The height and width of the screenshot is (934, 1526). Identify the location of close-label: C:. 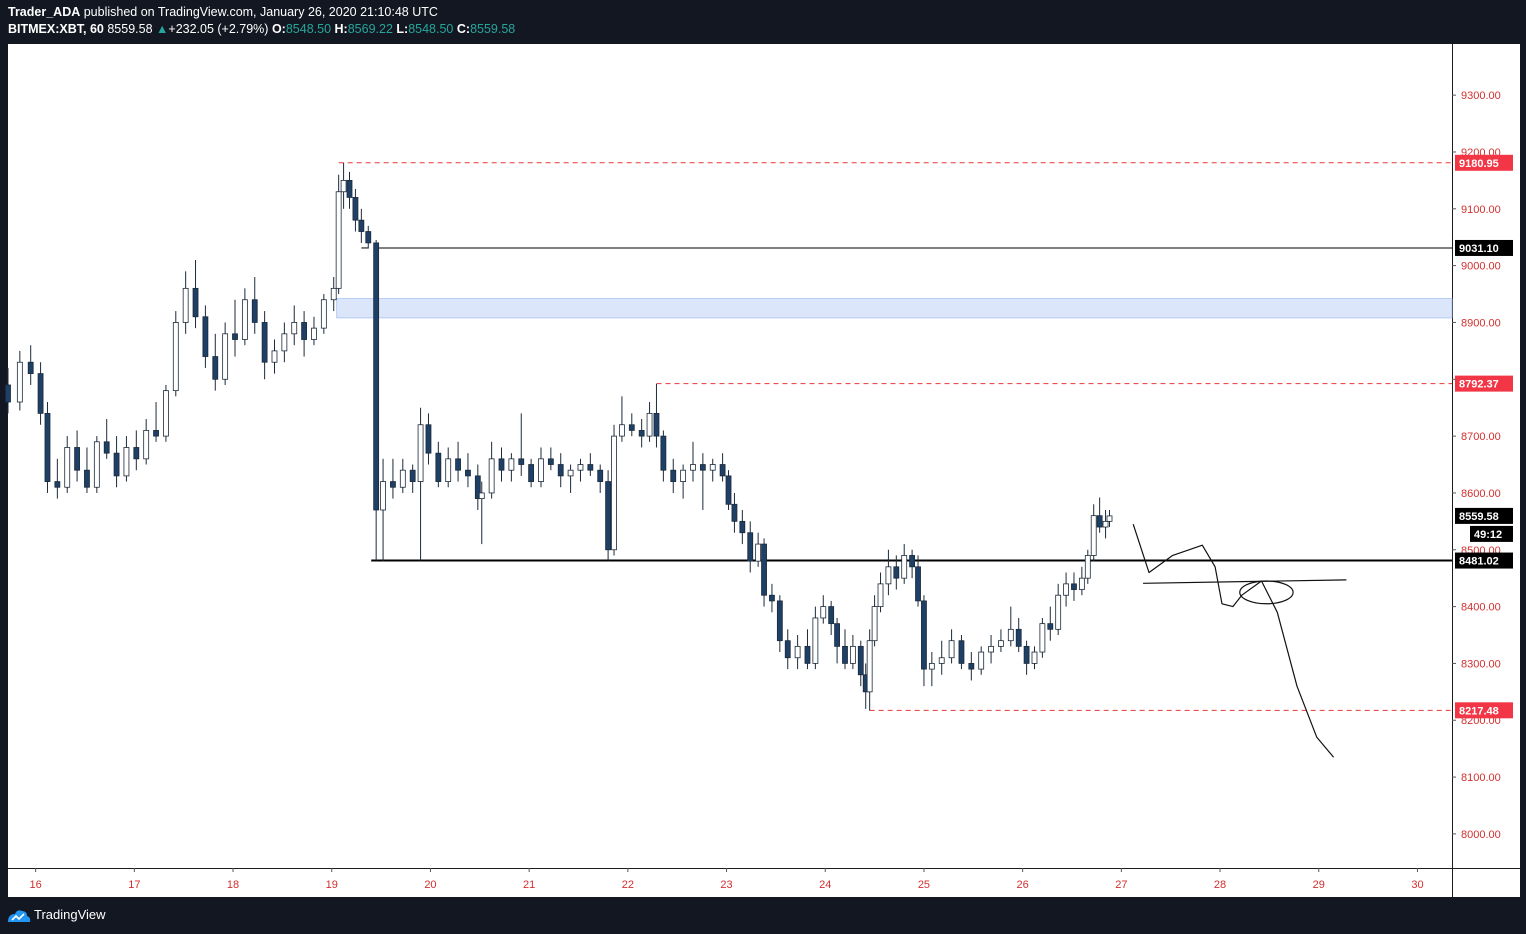
(463, 29).